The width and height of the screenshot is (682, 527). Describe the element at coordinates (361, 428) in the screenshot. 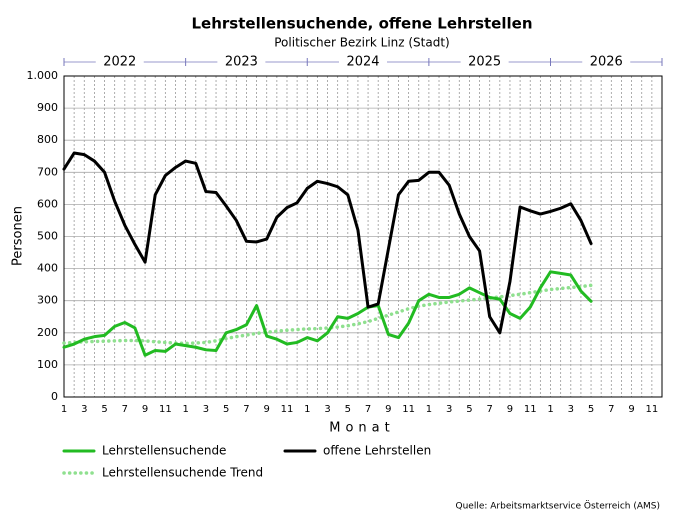

I see `x-axis-label: Monat` at that location.